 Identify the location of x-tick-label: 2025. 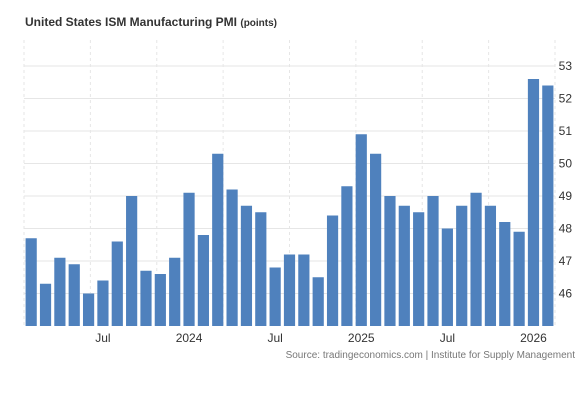
(361, 338).